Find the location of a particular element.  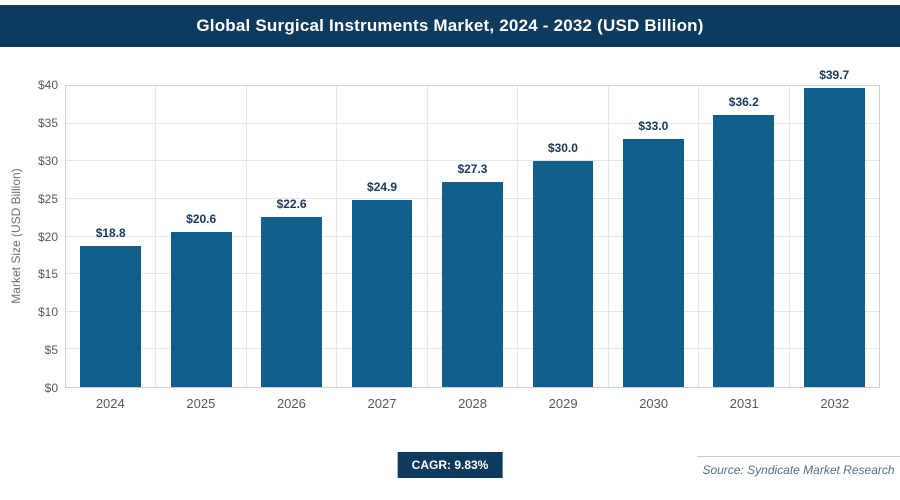

bar-value-label: $30.0 is located at coordinates (562, 148).